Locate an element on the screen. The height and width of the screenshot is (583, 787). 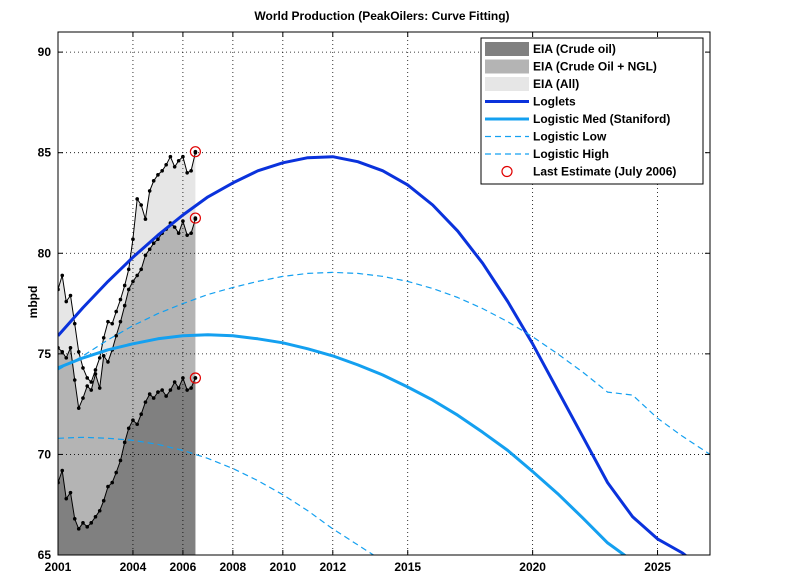
y-tick-label: 90 is located at coordinates (45, 52).